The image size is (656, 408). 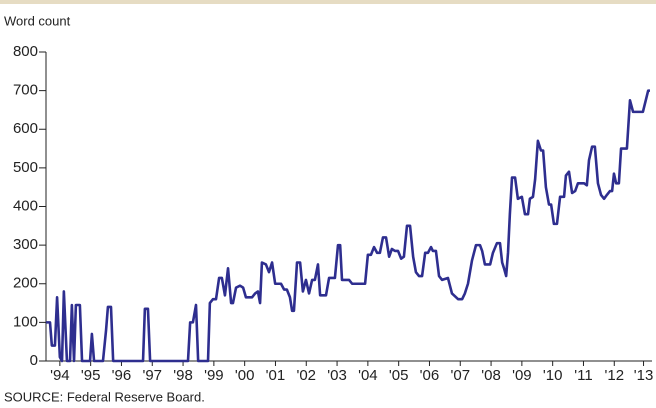 What do you see at coordinates (25, 167) in the screenshot?
I see `y-tick-label: 500` at bounding box center [25, 167].